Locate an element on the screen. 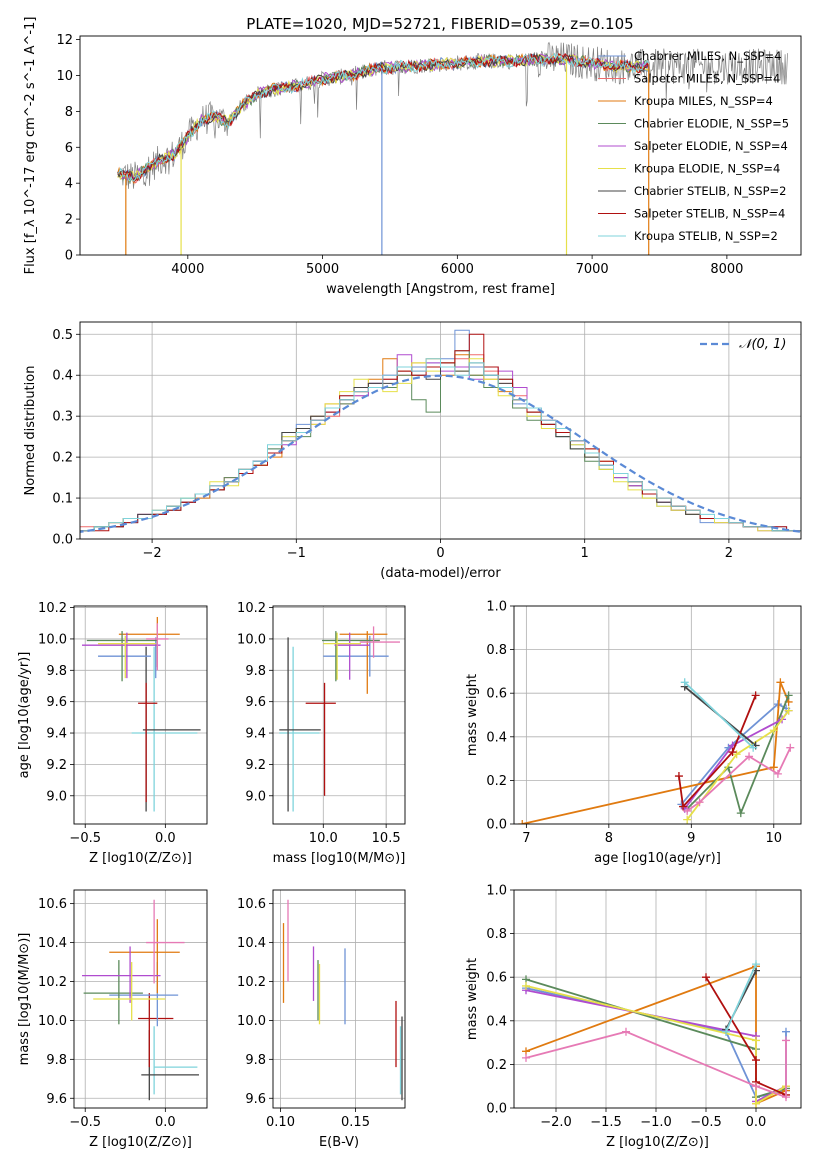 The height and width of the screenshot is (1170, 819). x-axis-label: mass [log10(M/M⊙)] is located at coordinates (339, 858).